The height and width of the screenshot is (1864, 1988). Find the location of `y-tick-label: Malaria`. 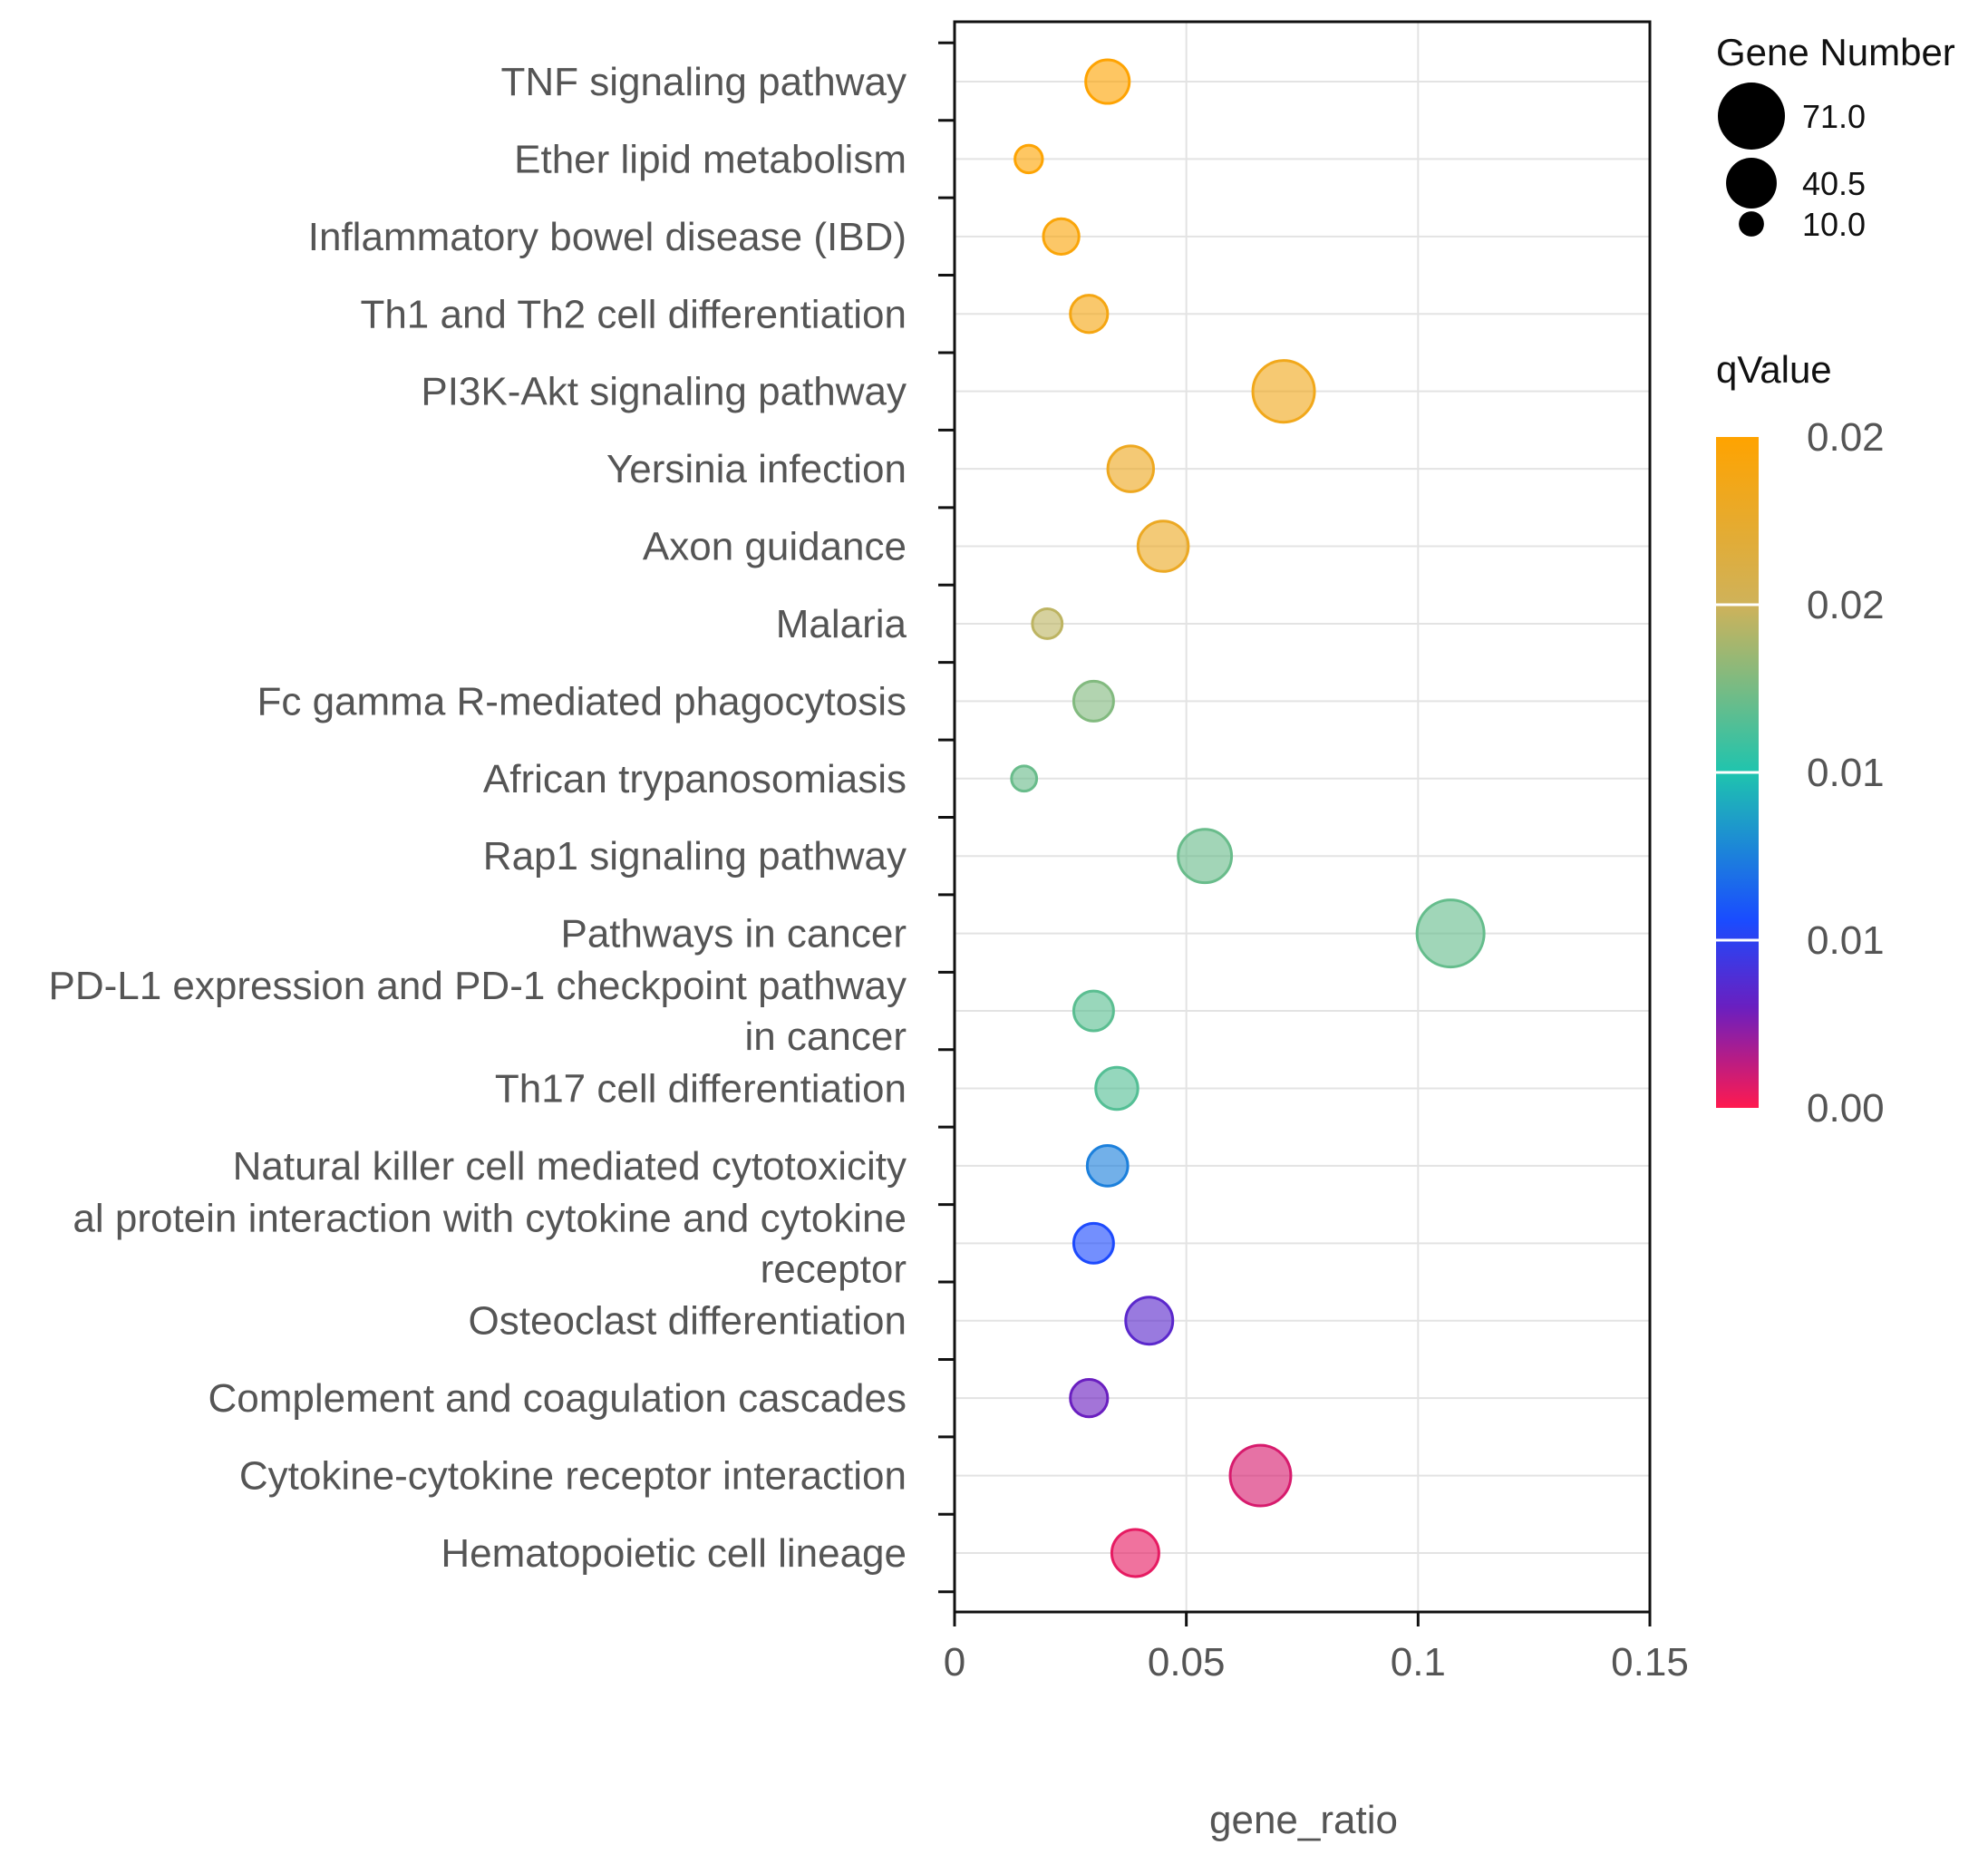

y-tick-label: Malaria is located at coordinates (842, 624).